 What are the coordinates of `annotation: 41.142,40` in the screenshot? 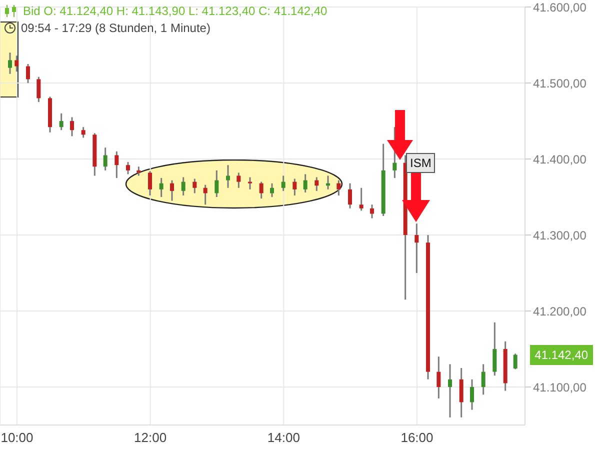 It's located at (562, 354).